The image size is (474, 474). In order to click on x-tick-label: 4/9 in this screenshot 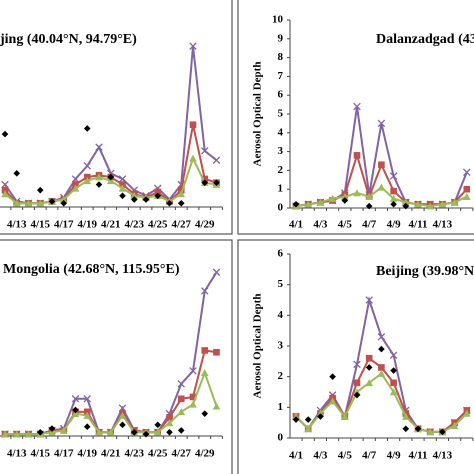, I will do `click(394, 456)`.